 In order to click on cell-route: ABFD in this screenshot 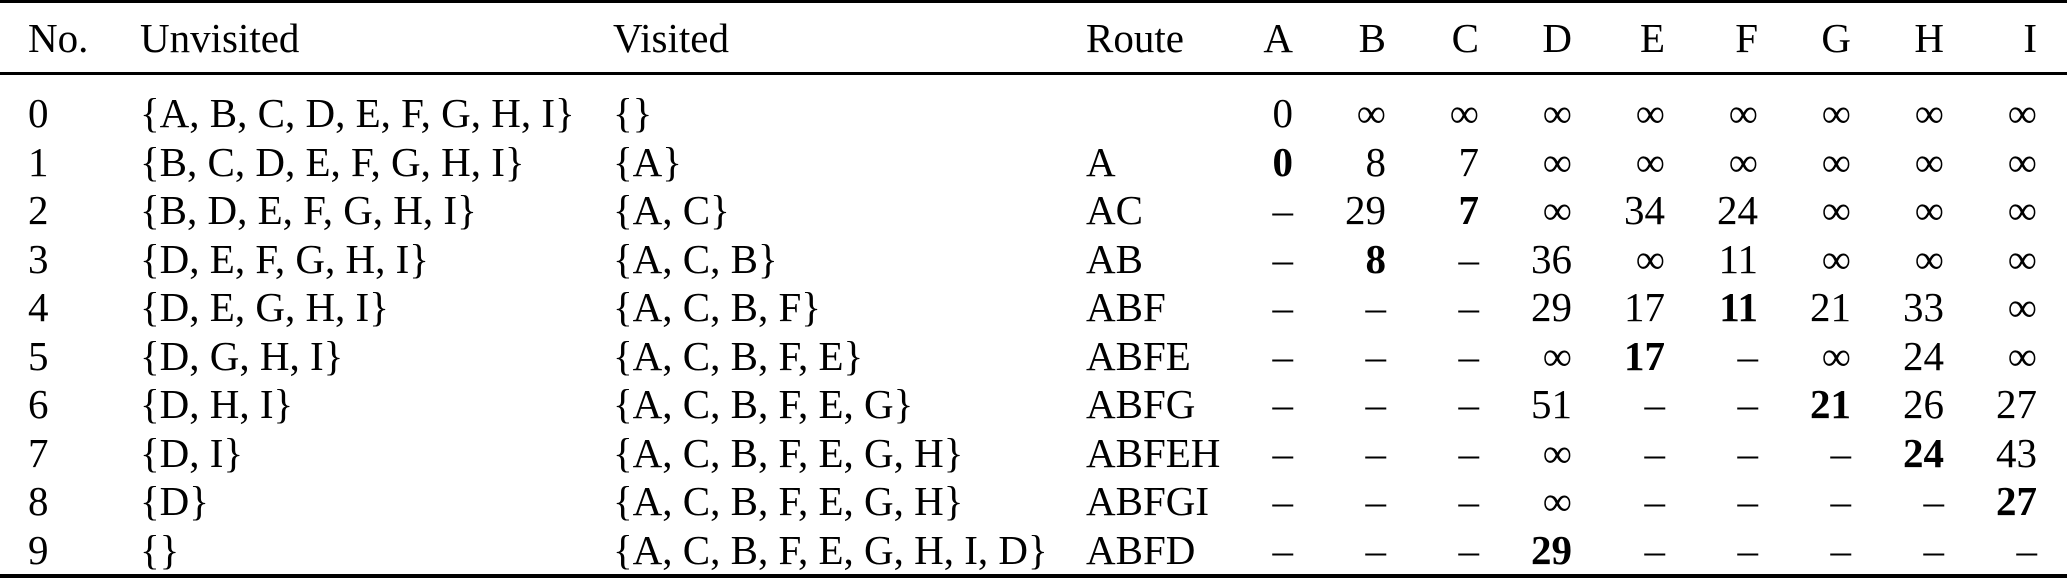, I will do `click(1141, 549)`.